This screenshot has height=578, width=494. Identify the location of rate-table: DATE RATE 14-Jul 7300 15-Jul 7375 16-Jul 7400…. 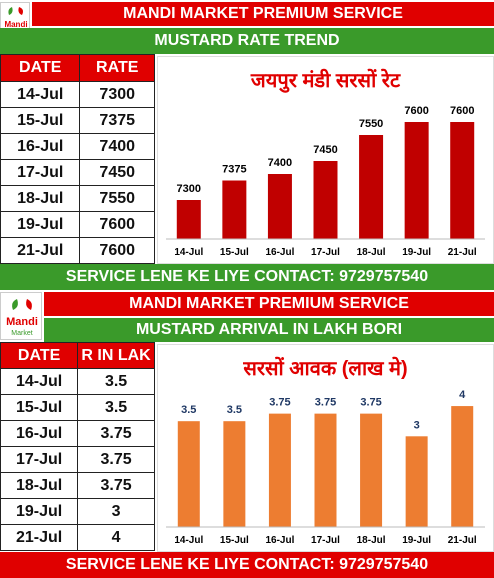
(77, 159).